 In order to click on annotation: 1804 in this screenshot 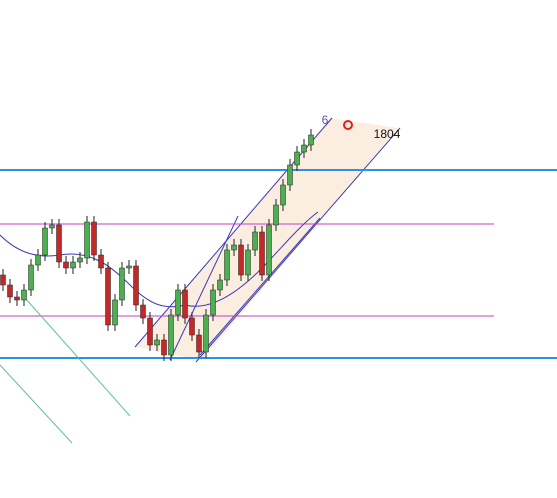, I will do `click(387, 134)`.